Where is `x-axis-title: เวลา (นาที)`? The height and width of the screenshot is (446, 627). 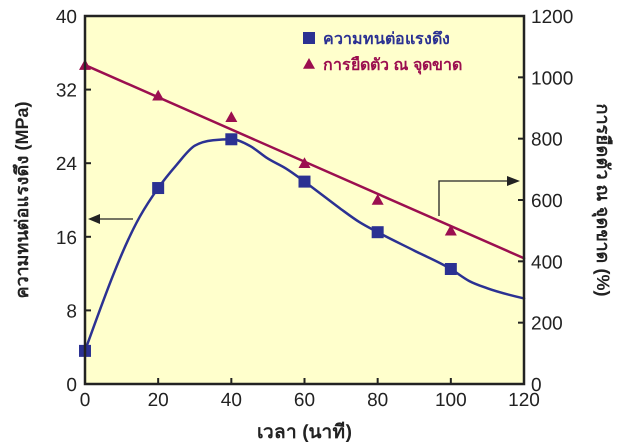
x-axis-title: เวลา (นาที) is located at coordinates (304, 432).